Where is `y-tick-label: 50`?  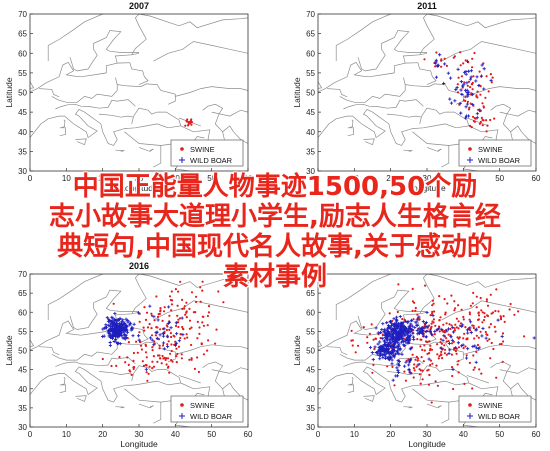 y-tick-label: 50 is located at coordinates (310, 351).